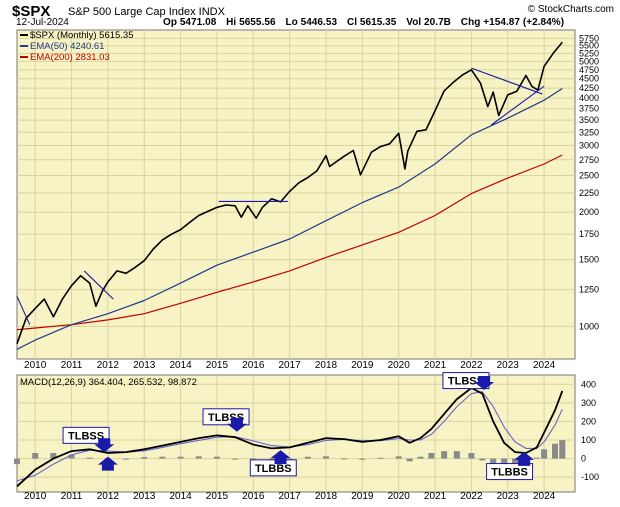 This screenshot has width=620, height=507. Describe the element at coordinates (583, 459) in the screenshot. I see `macd-y-tick-label: 0` at that location.